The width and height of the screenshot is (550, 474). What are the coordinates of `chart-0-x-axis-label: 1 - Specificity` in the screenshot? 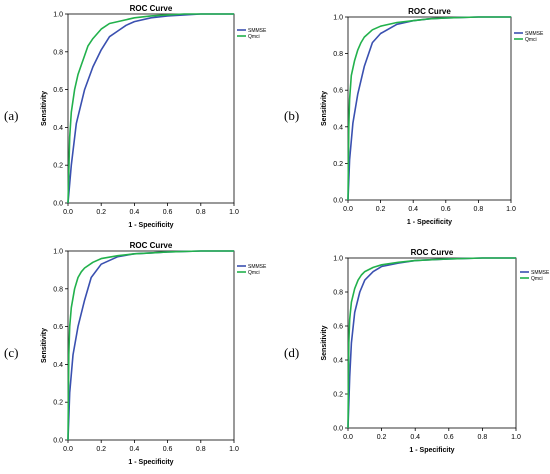 It's located at (150, 225).